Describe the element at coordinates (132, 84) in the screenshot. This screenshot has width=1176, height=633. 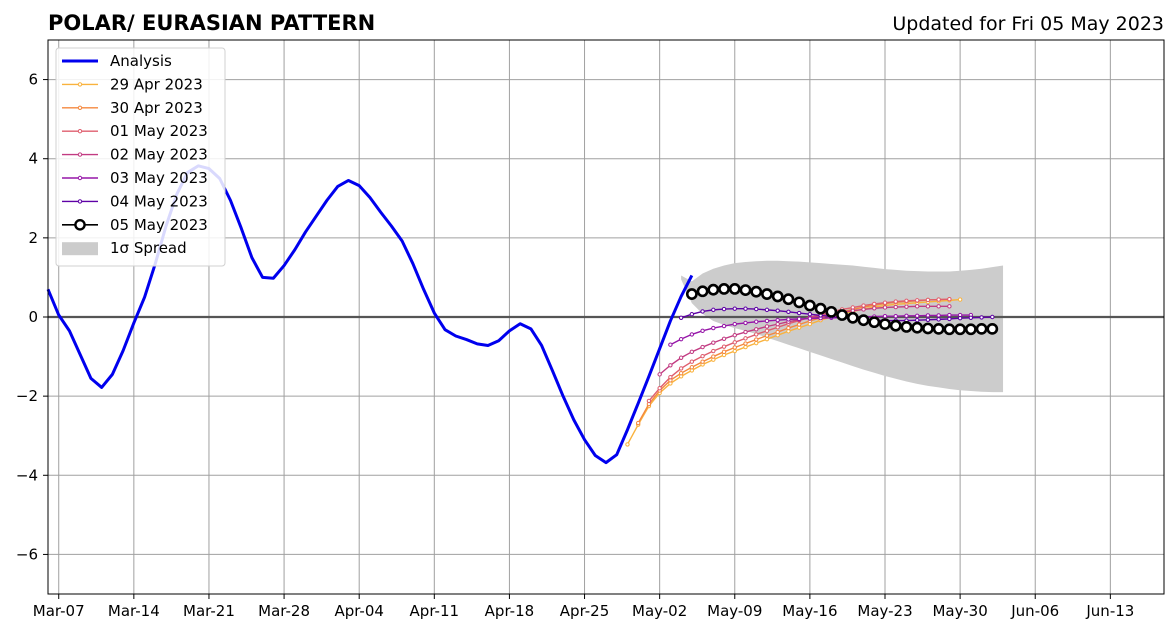
I see `legend-entry: 29 Apr 2023` at that location.